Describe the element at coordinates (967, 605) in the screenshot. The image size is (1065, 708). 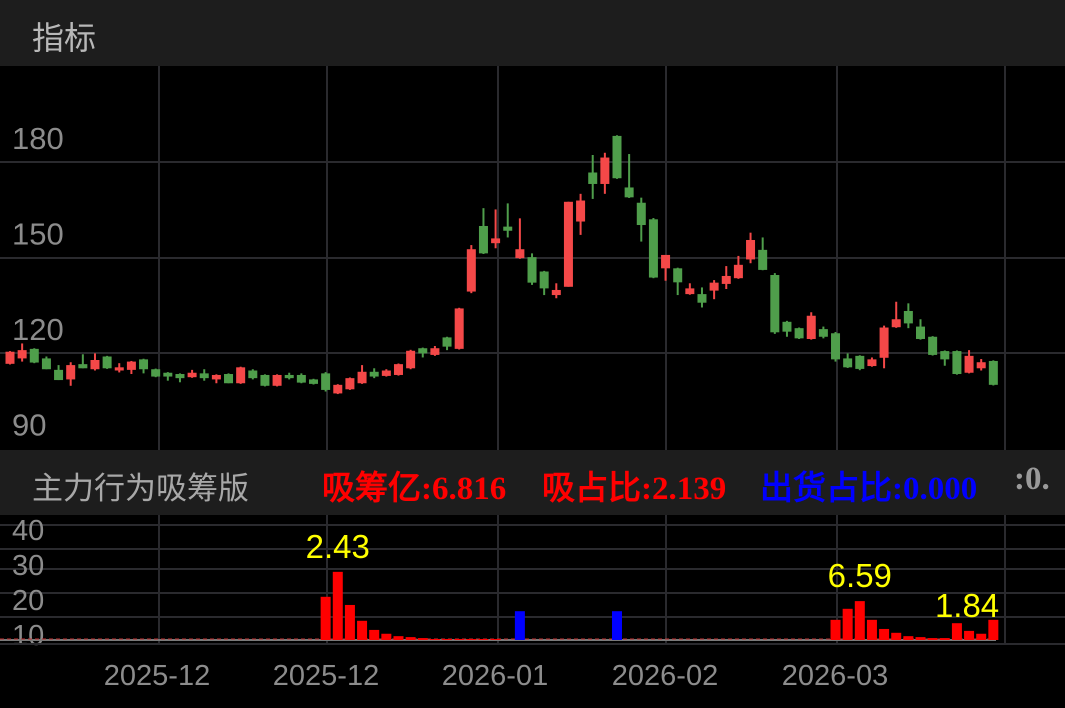
I see `bar-annotation: 1.84` at that location.